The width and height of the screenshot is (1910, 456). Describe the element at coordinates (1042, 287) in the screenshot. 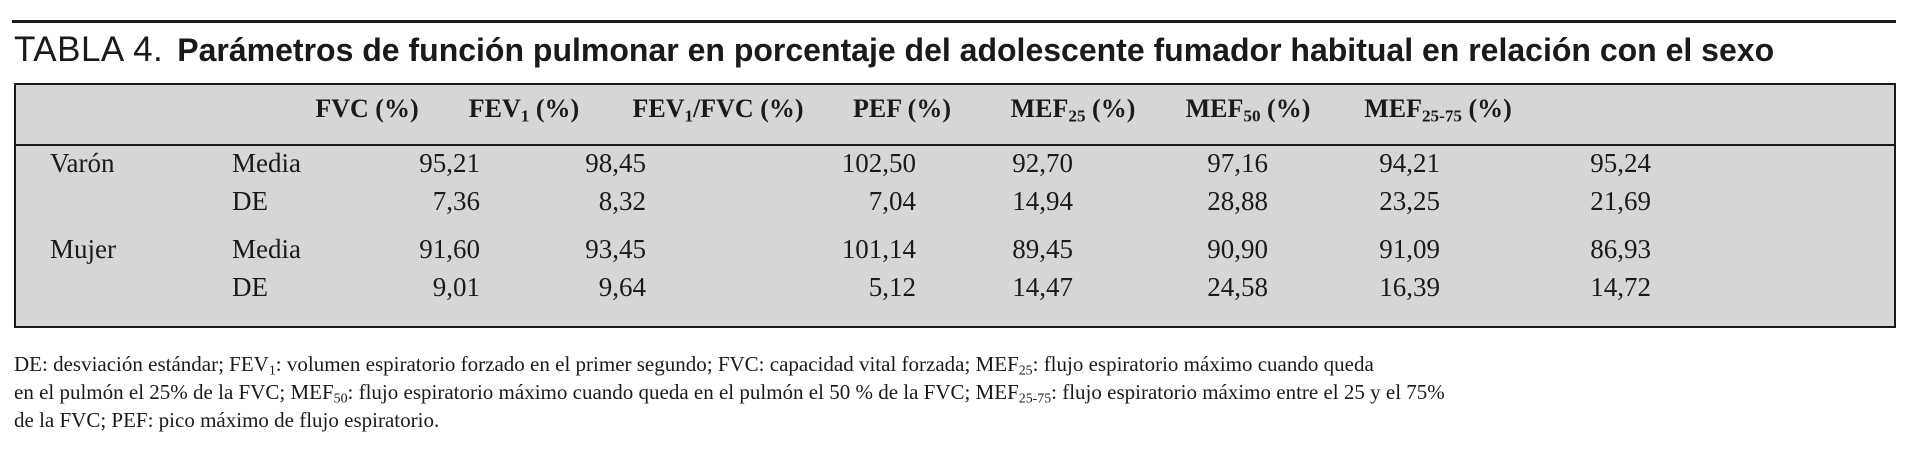

I see `table-cell: 14,47` at that location.